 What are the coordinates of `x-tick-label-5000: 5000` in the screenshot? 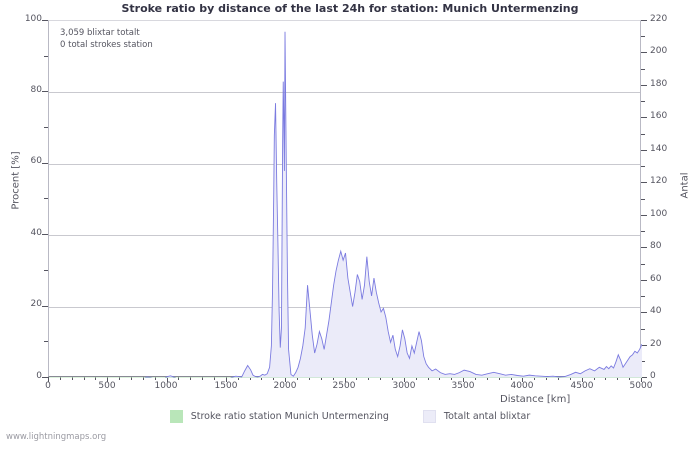 It's located at (641, 386).